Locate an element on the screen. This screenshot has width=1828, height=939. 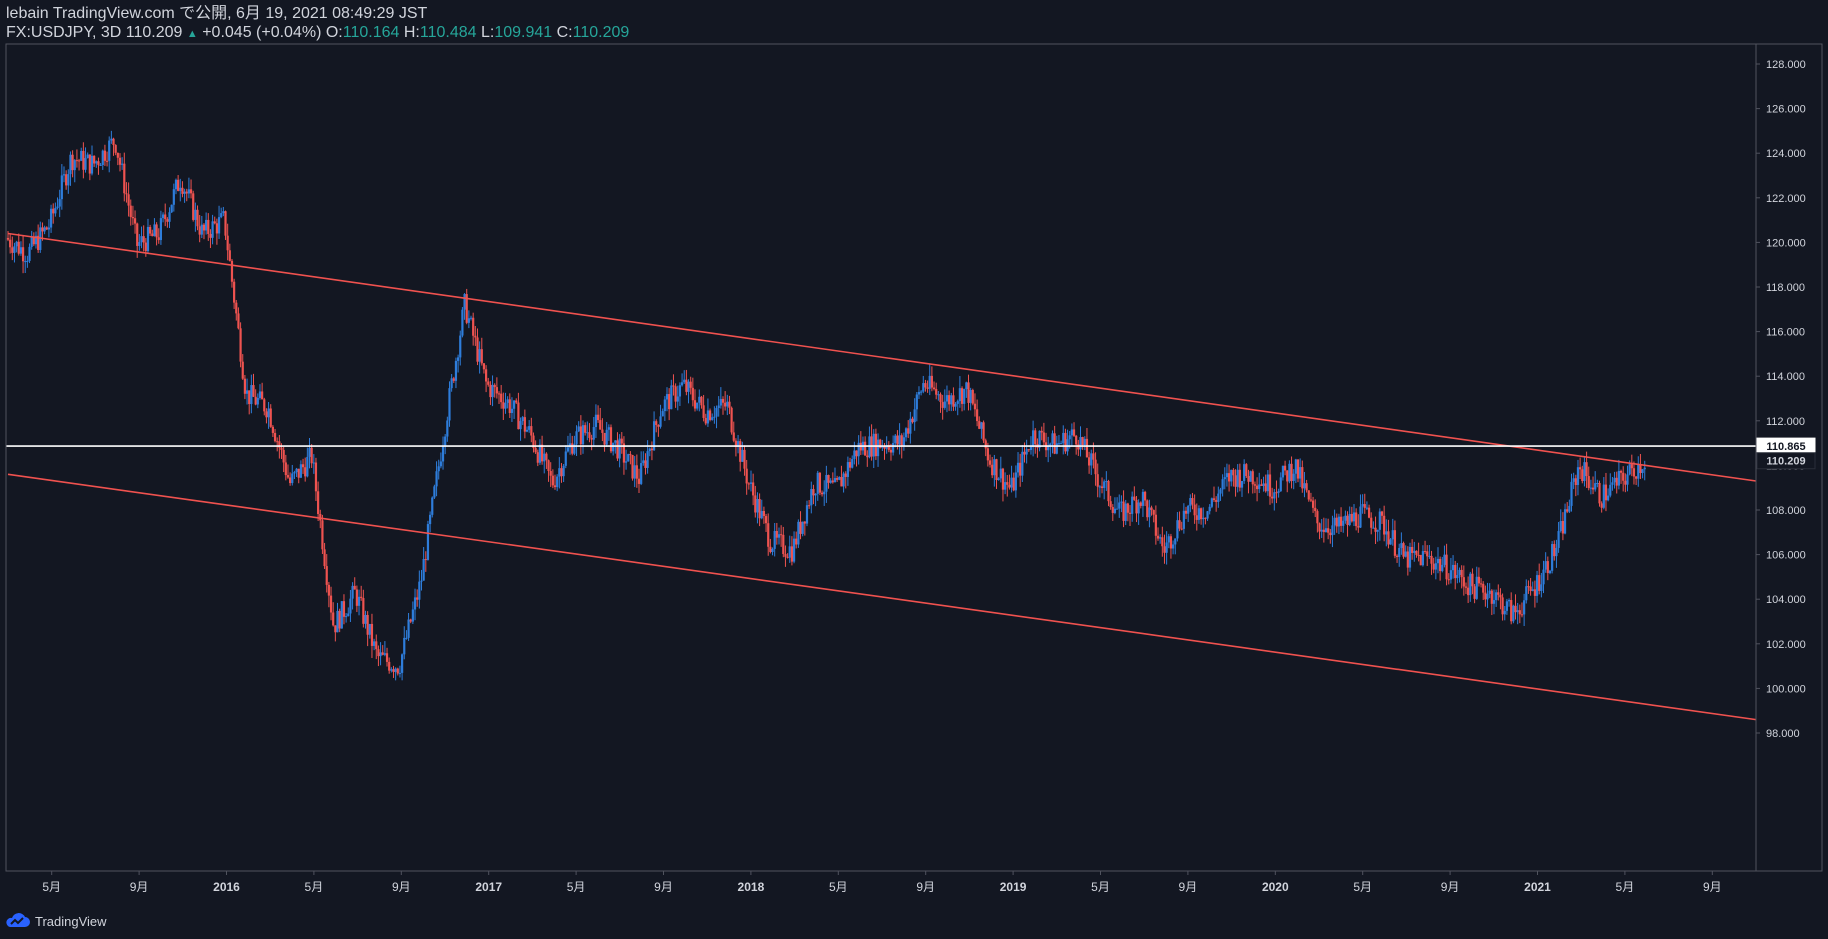
symbol-interval: FX:USDJPY, 3D is located at coordinates (64, 32).